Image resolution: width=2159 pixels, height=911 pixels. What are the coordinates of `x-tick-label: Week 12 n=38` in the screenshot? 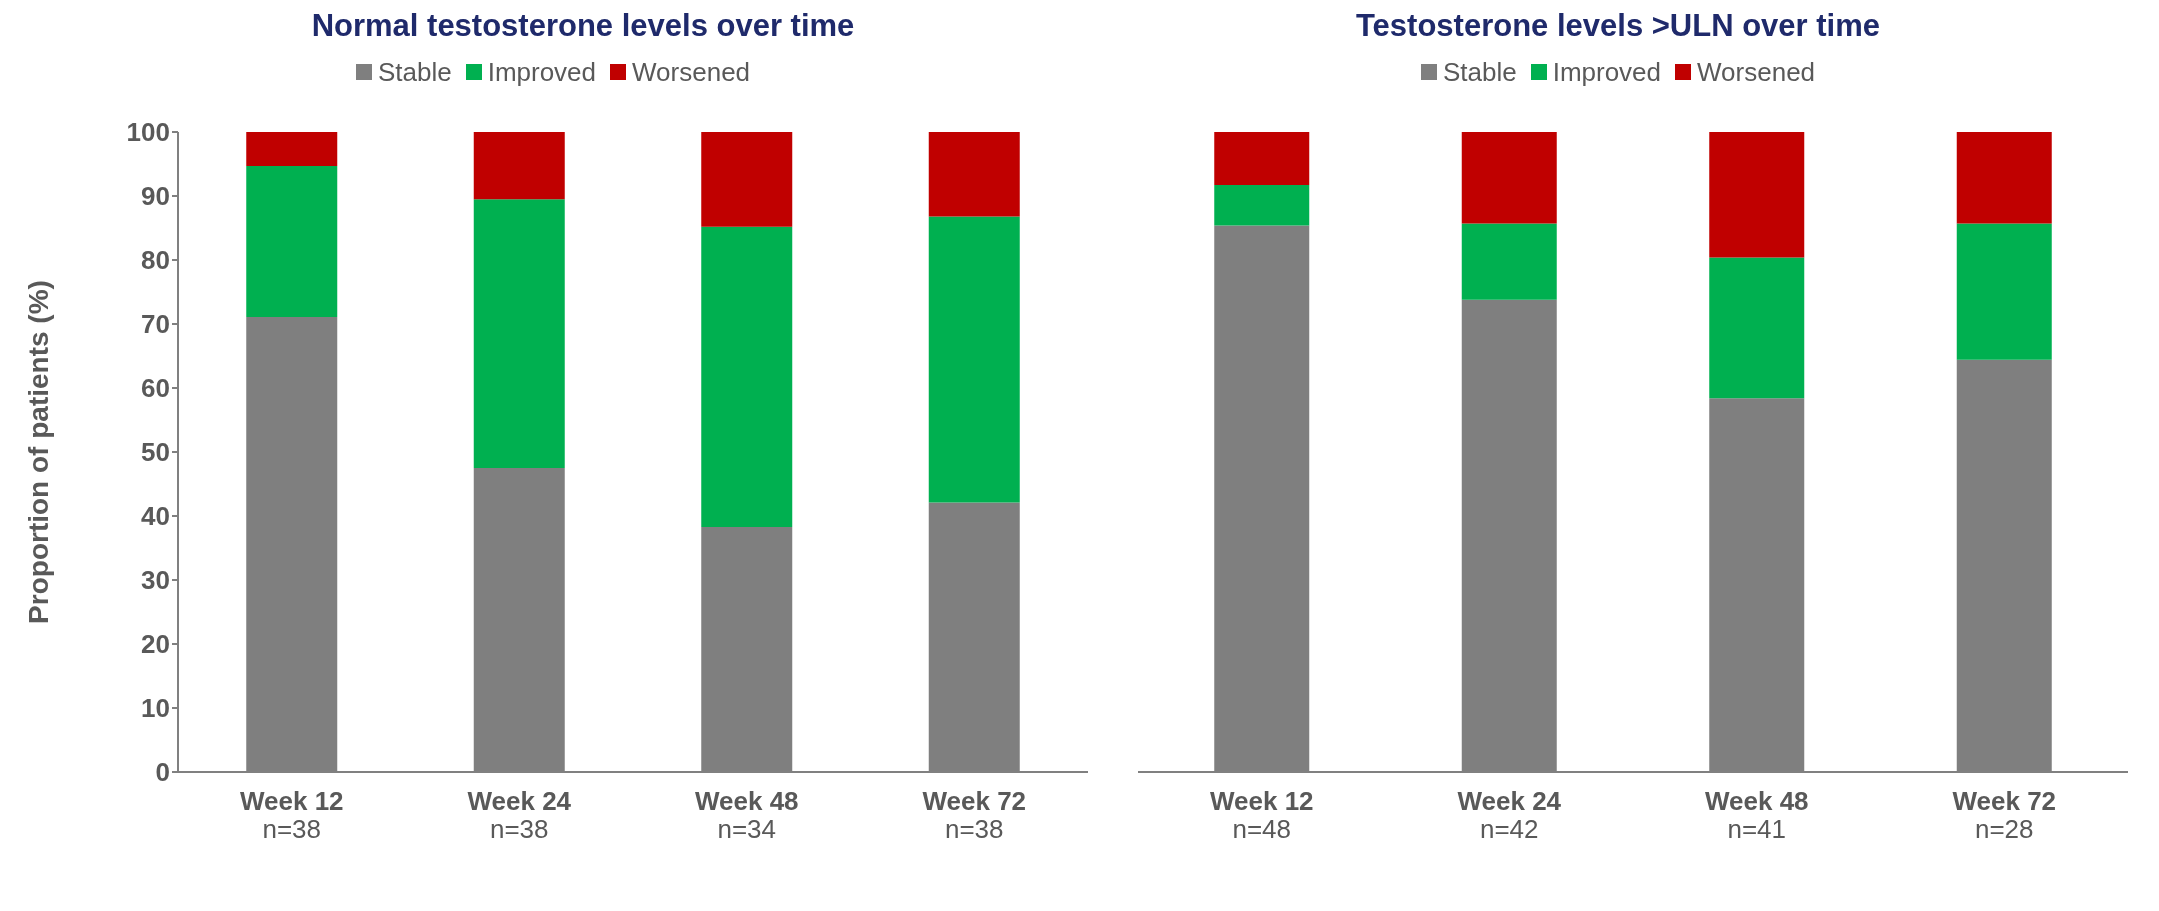 It's located at (291, 815).